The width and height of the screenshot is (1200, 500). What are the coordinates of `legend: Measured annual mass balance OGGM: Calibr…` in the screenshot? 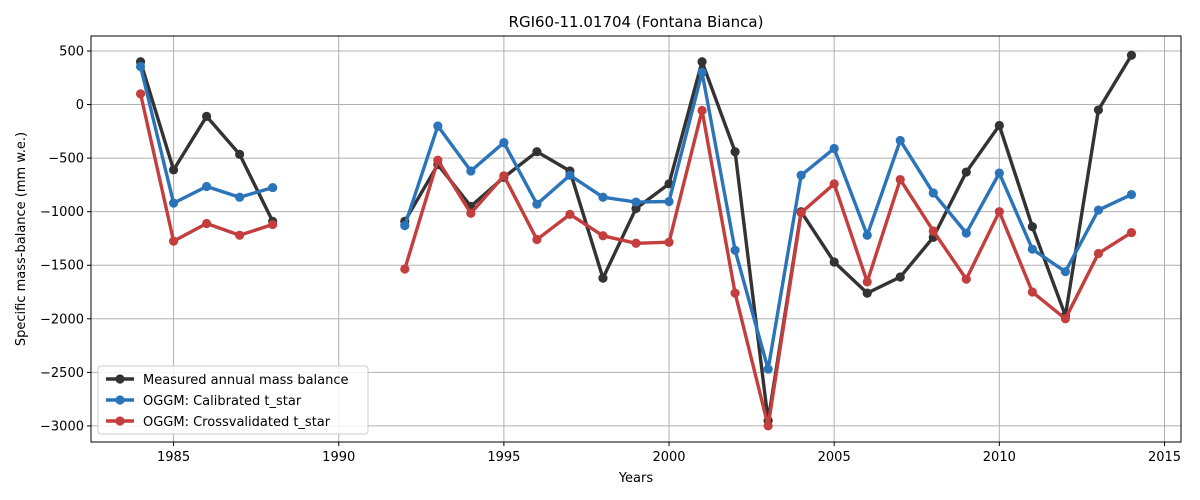 It's located at (233, 400).